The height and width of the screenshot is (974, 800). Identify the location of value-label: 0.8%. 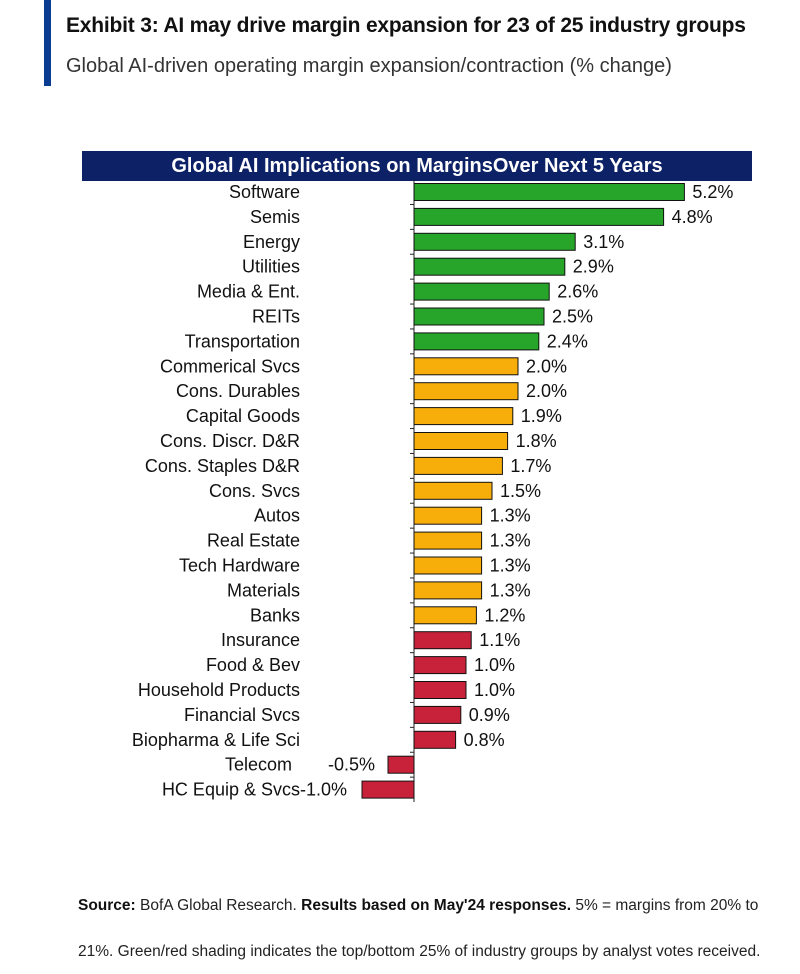
(484, 740).